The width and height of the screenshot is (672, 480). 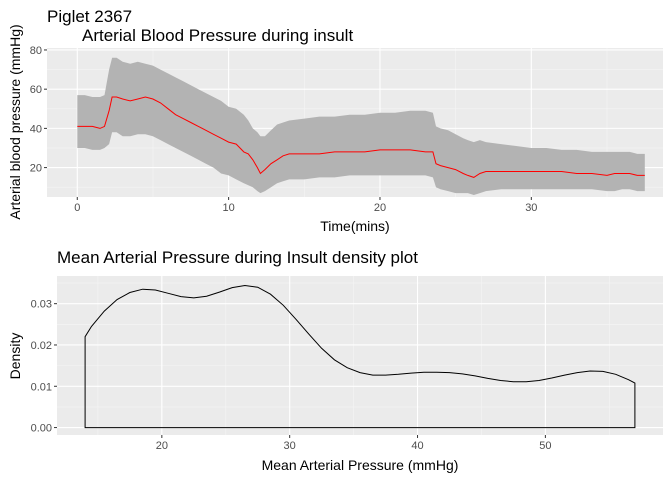 I want to click on bp-x-tick-label: 30, so click(x=531, y=208).